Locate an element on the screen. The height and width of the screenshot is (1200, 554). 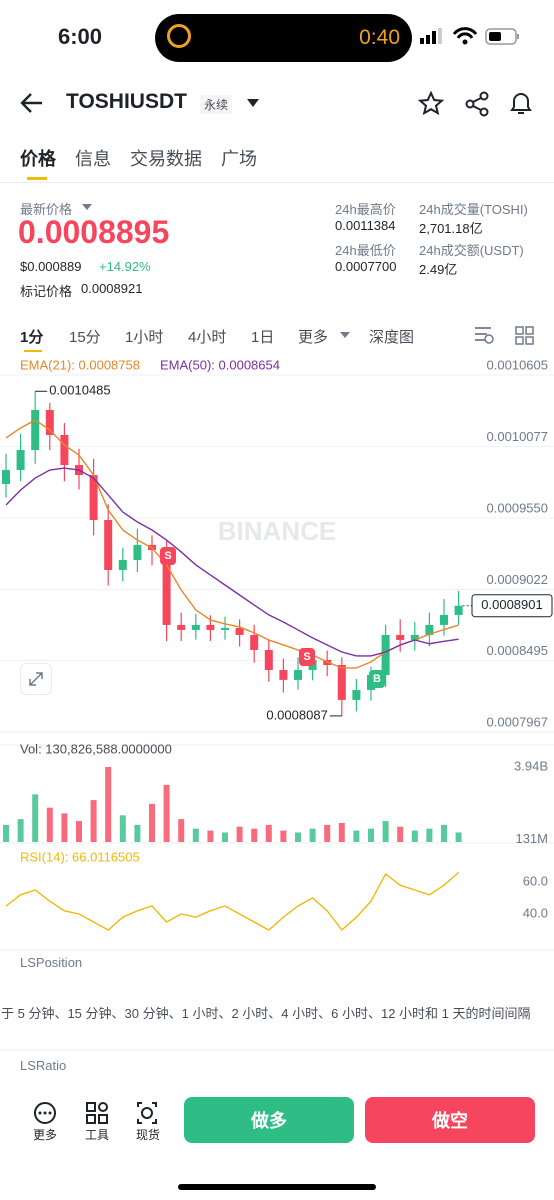
tab: 信息 is located at coordinates (93, 159).